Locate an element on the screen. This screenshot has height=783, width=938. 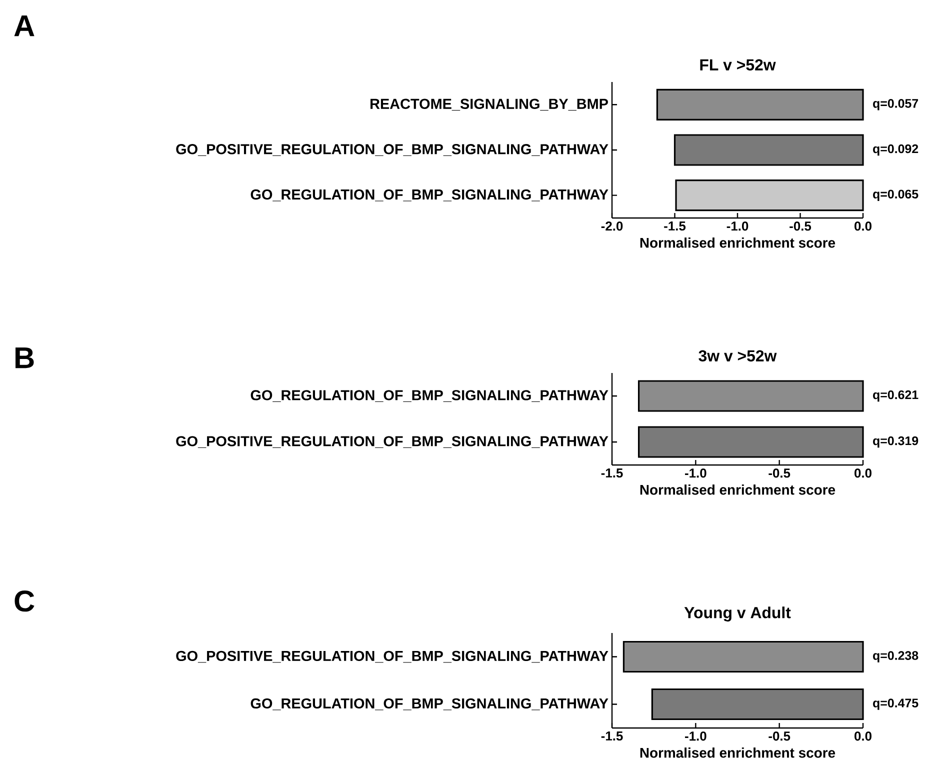
x-tick-label: -2.0 is located at coordinates (612, 226).